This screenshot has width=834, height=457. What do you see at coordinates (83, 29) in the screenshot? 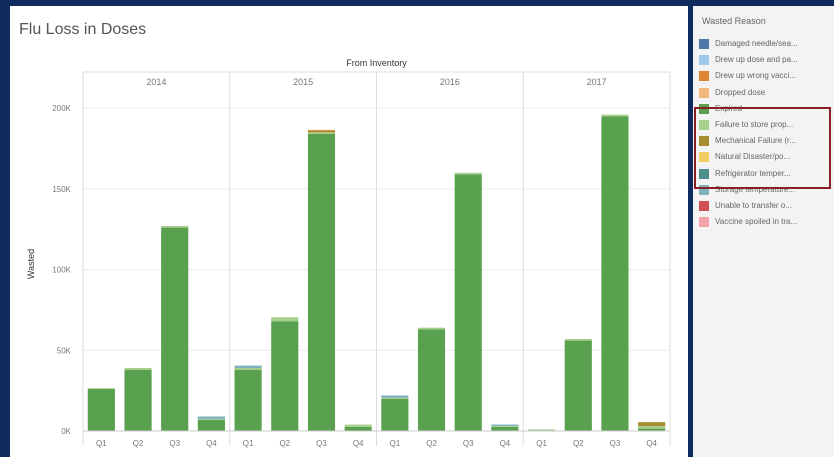
I see `chart-title: Flu Loss in Doses` at bounding box center [83, 29].